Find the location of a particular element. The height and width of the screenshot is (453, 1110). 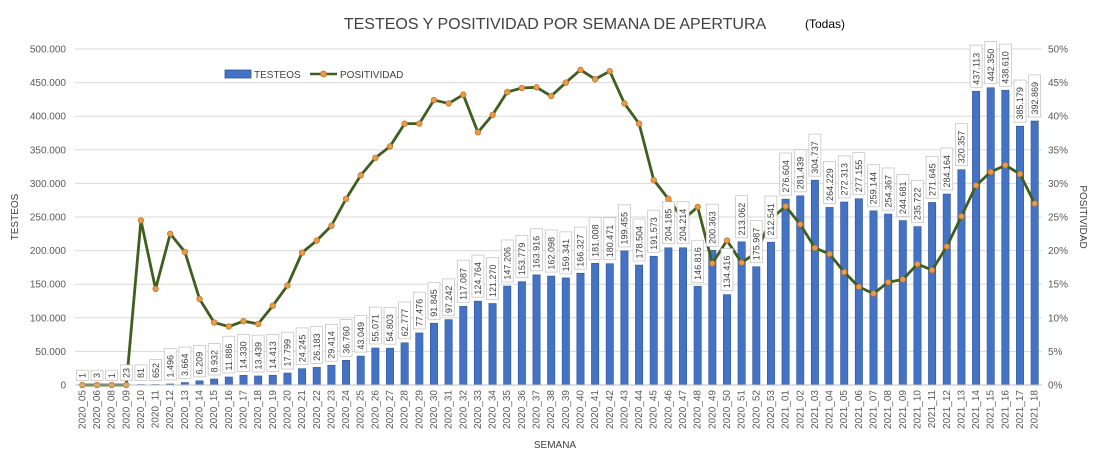

bar-data-label-text: 200.363 is located at coordinates (713, 227).